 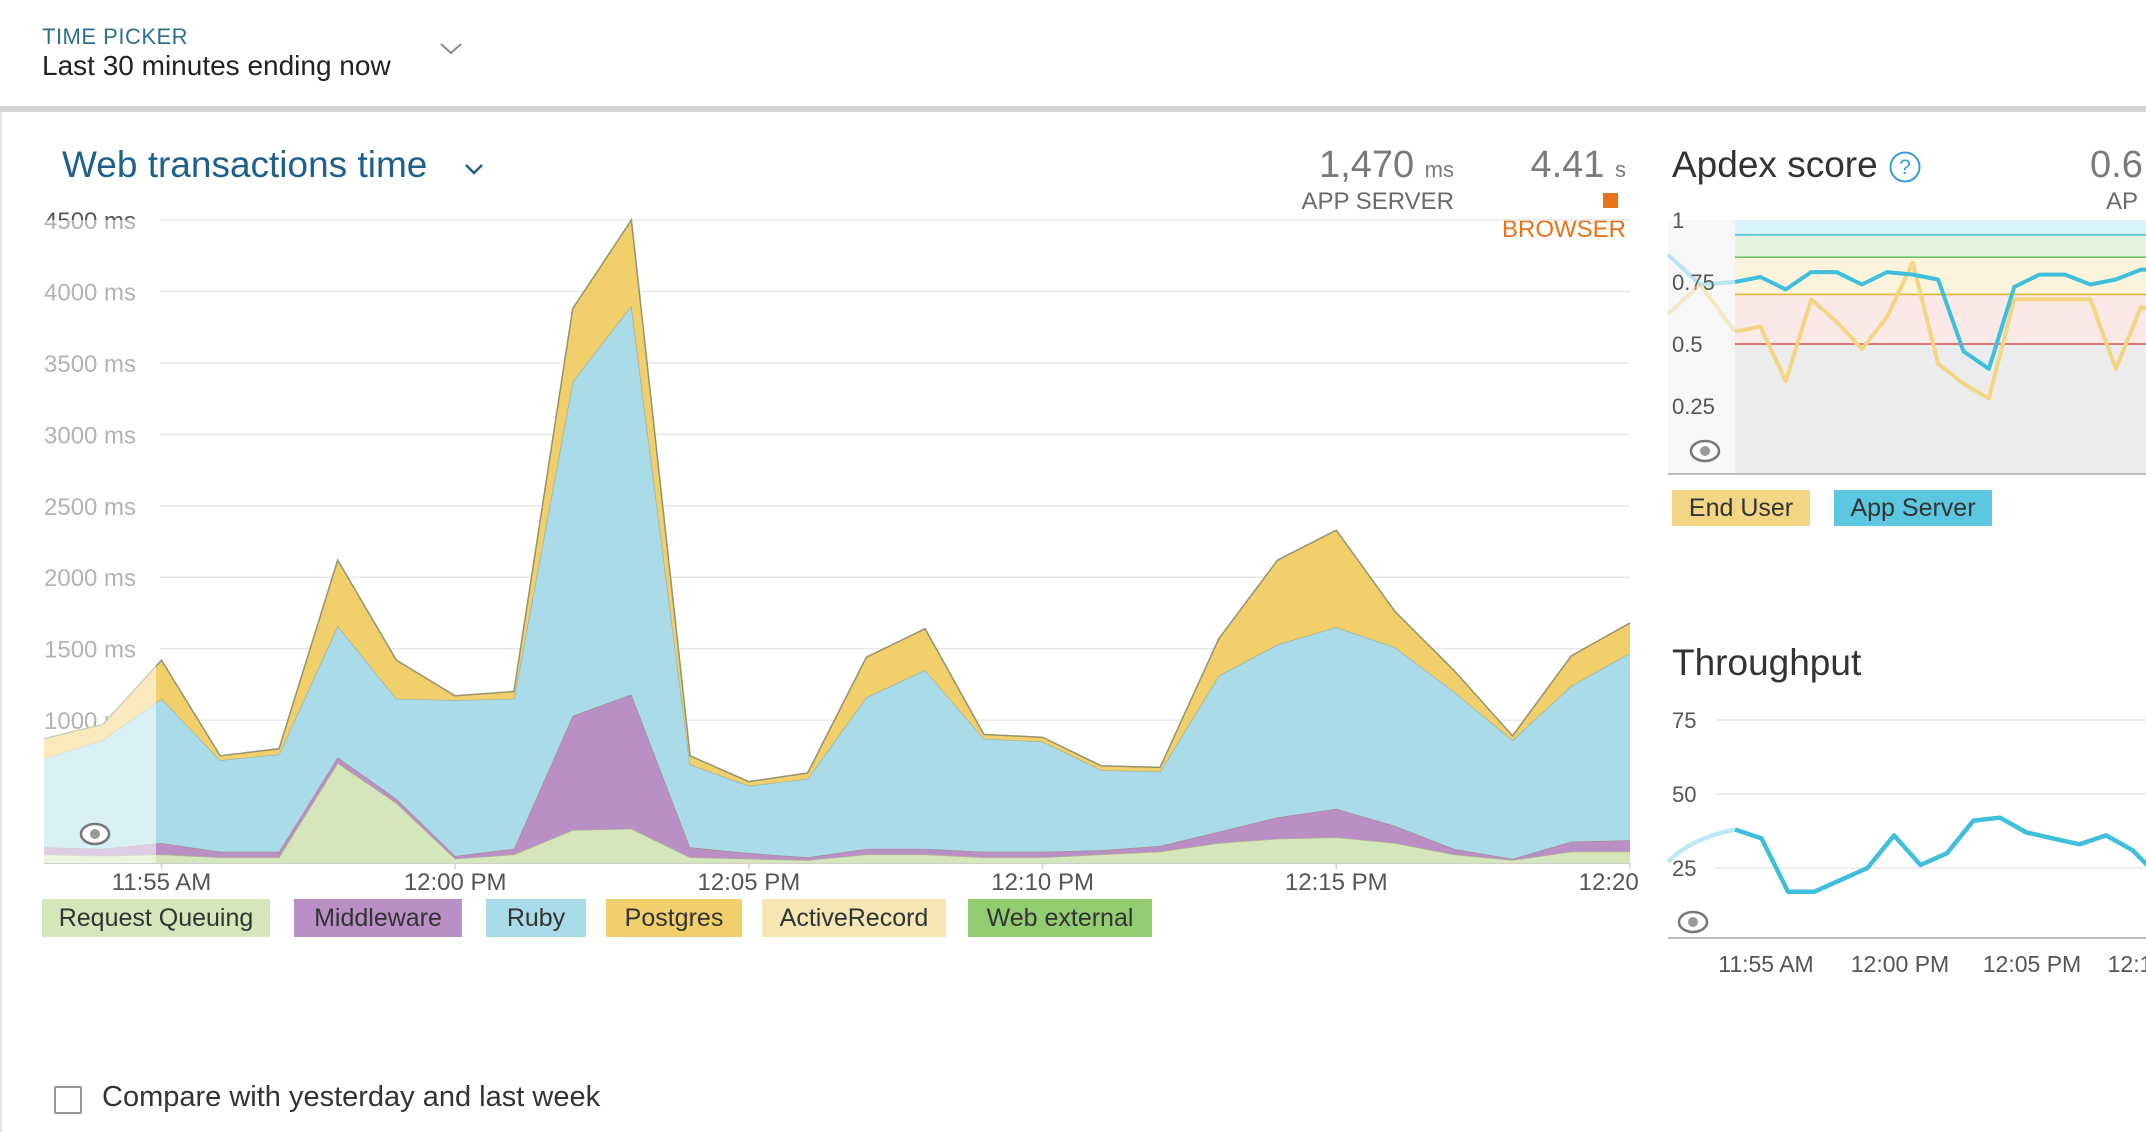 I want to click on apdex-chart: 1 0.75 0.5 0.25, so click(x=1906, y=341).